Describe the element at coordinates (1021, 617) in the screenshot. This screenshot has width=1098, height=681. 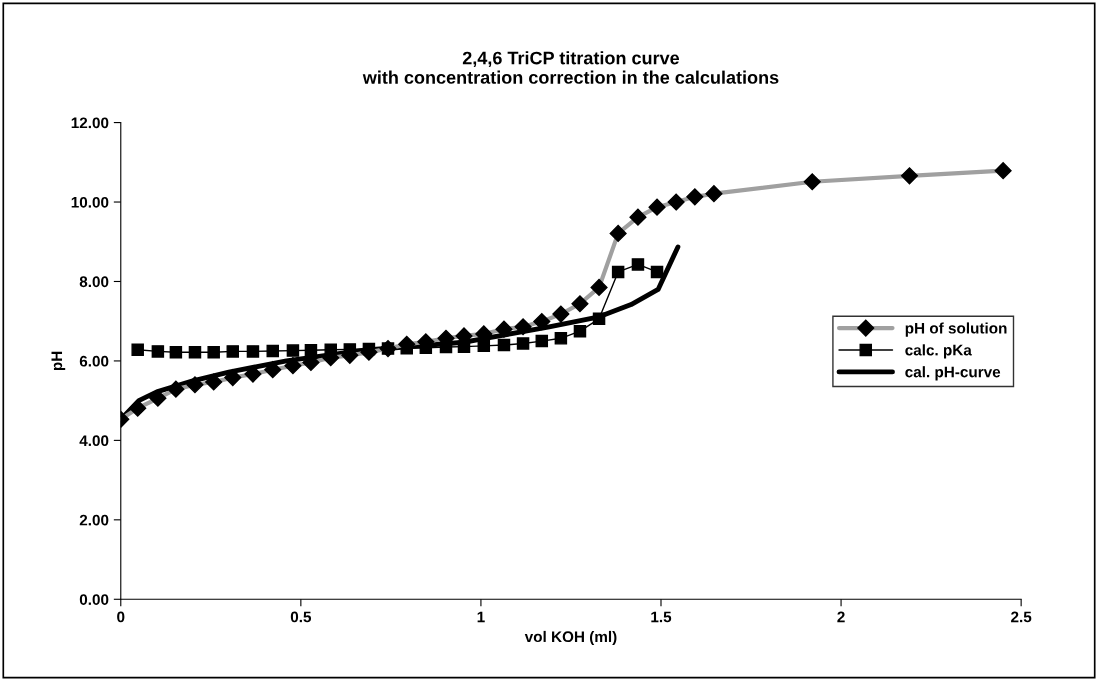
I see `x-tick-label: 2.5` at that location.